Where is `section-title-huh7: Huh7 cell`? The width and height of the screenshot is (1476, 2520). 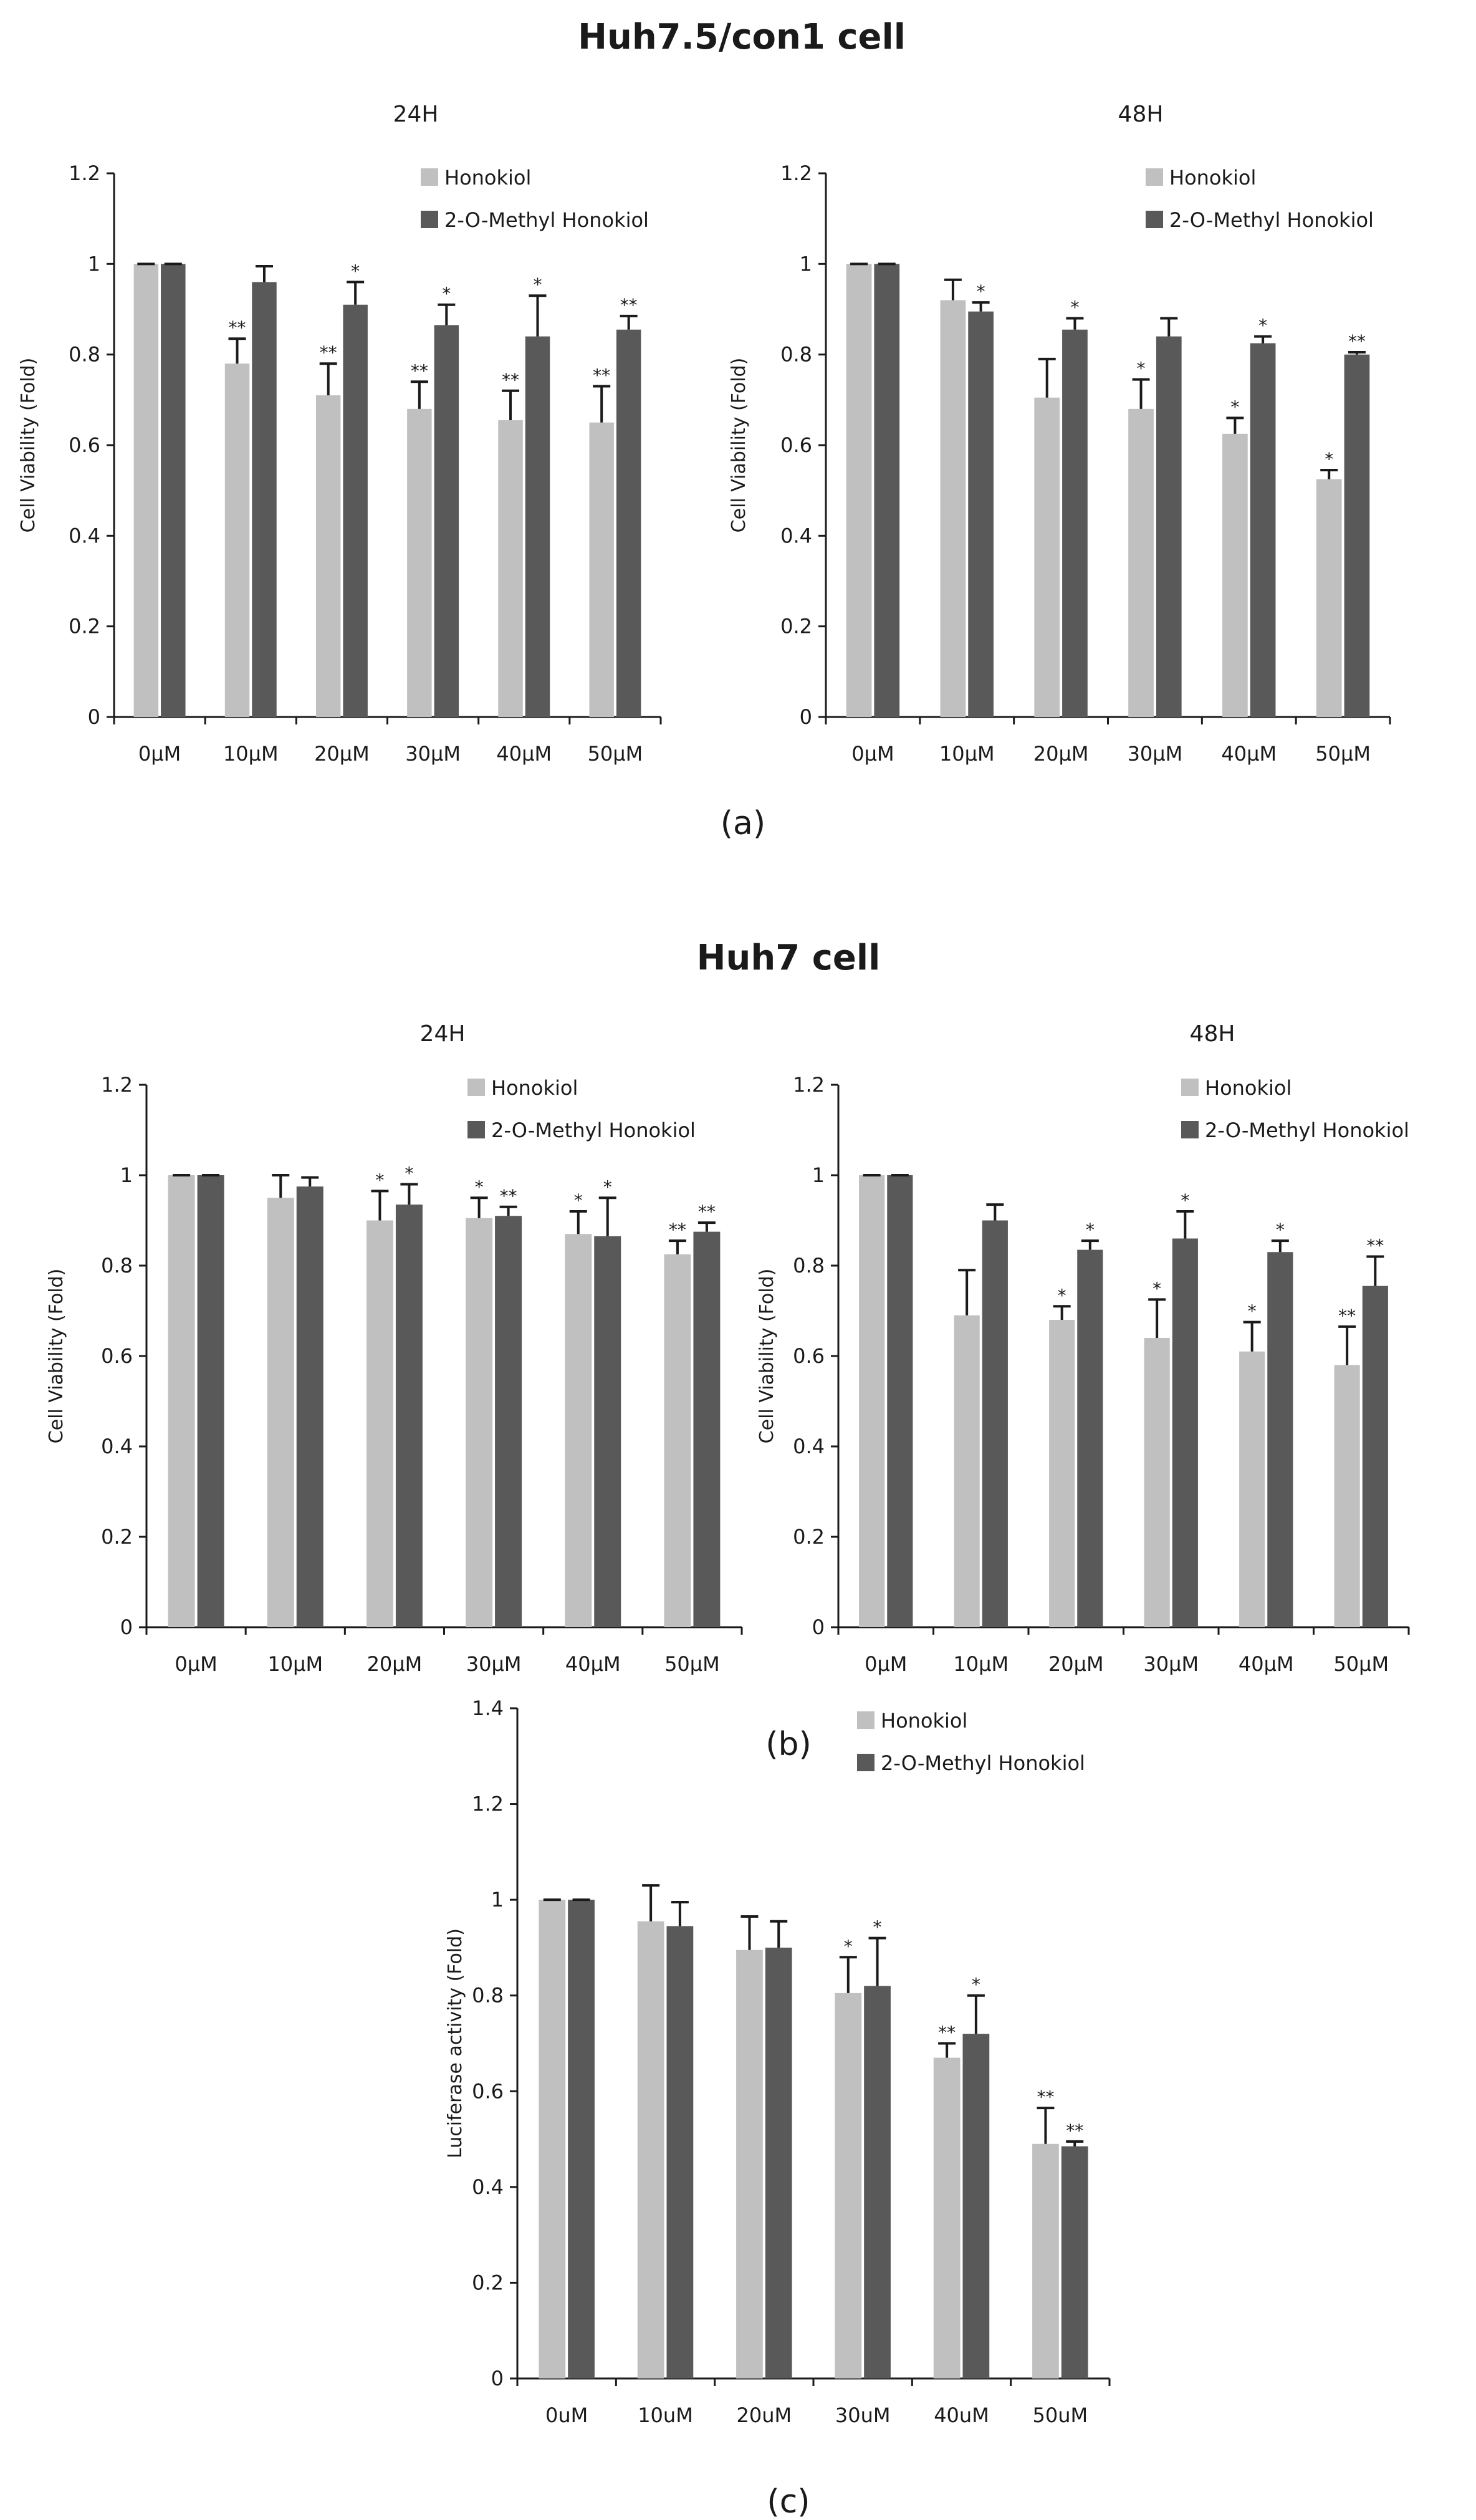
section-title-huh7: Huh7 cell is located at coordinates (789, 958).